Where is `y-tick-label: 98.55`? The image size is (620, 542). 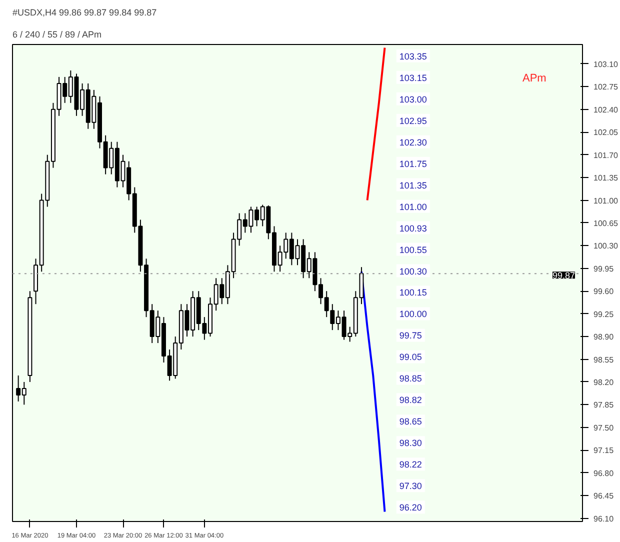
y-tick-label: 98.55 is located at coordinates (604, 359).